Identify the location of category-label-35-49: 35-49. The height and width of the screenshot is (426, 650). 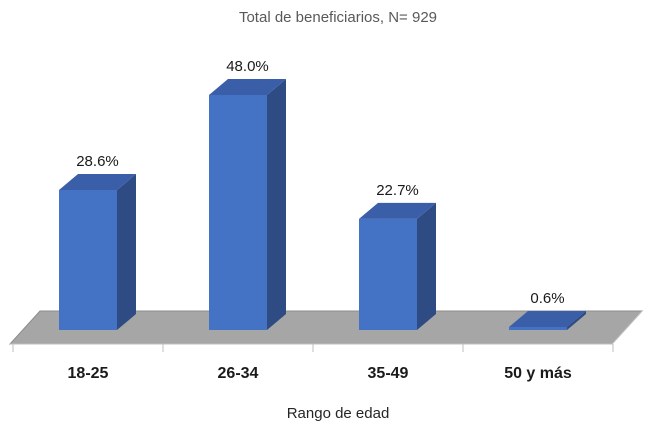
(388, 373).